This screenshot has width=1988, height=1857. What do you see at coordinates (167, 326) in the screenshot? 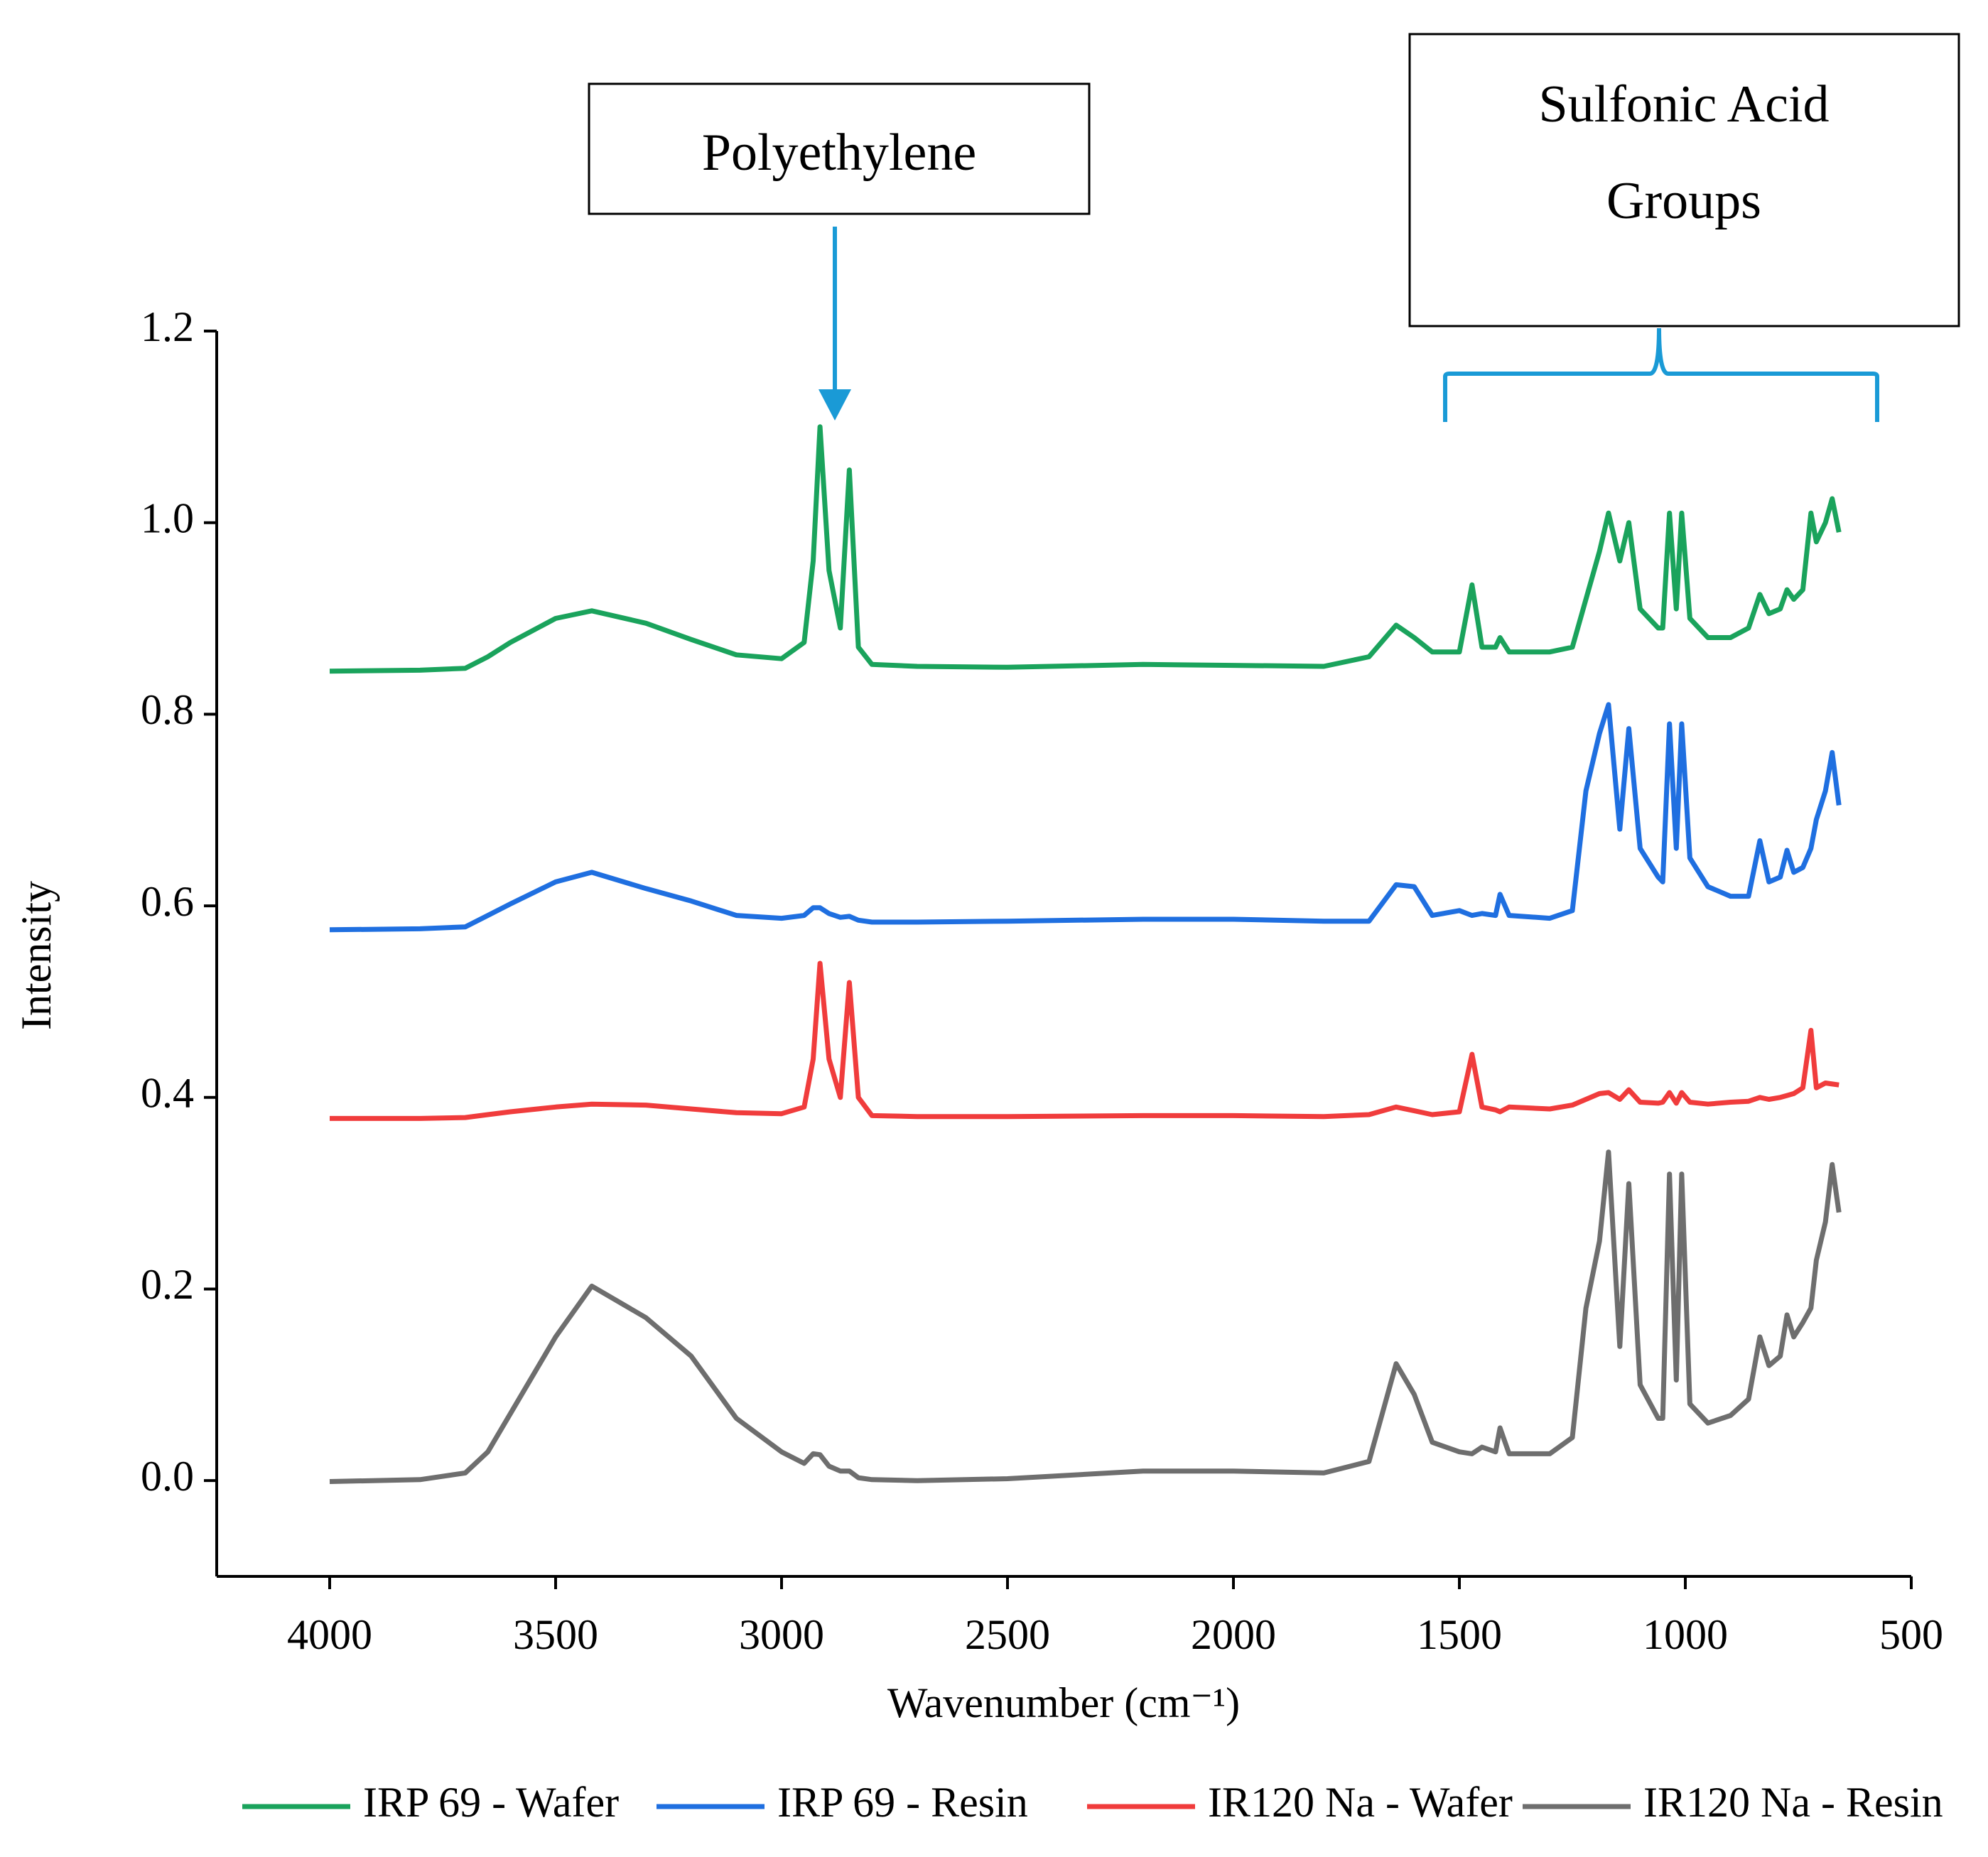
I see `y-tick-label: 1.2` at bounding box center [167, 326].